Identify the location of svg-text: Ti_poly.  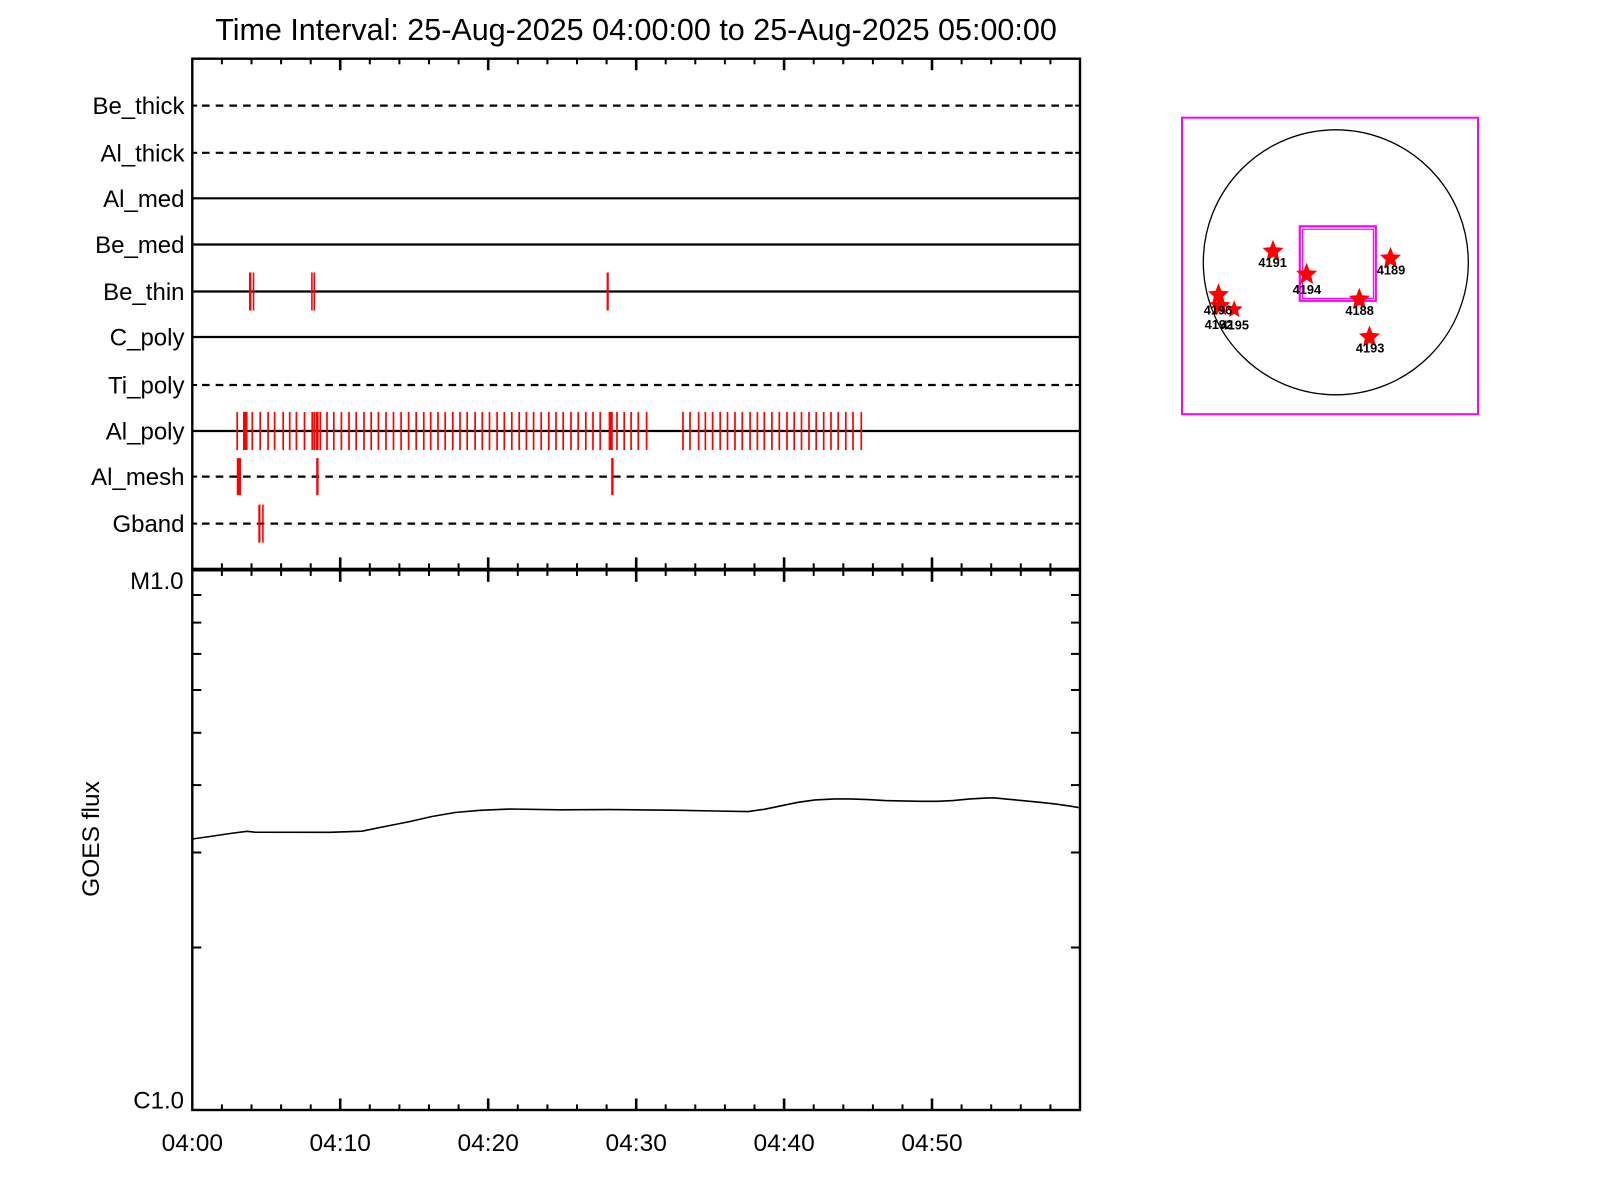
(146, 386).